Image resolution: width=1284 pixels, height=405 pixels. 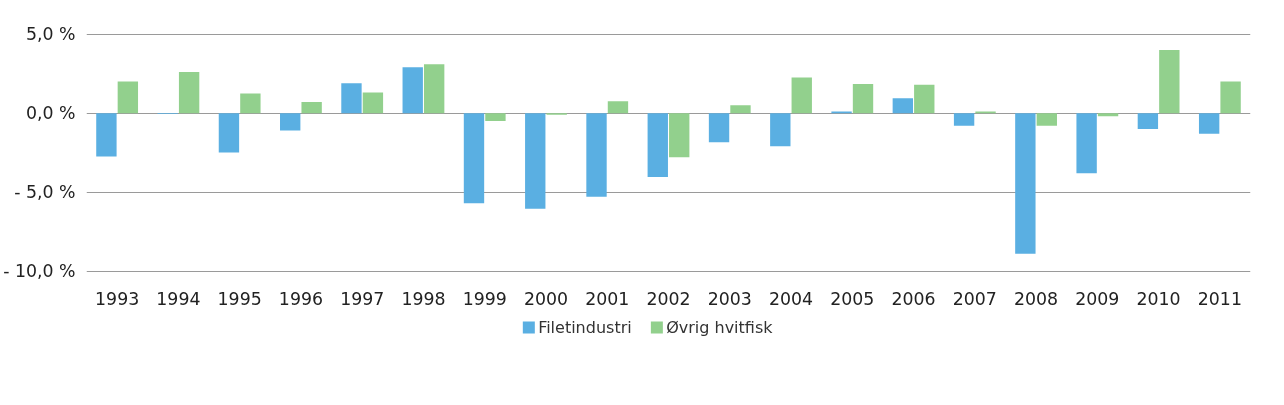 What do you see at coordinates (913, 298) in the screenshot?
I see `x-tick-label: 2006` at bounding box center [913, 298].